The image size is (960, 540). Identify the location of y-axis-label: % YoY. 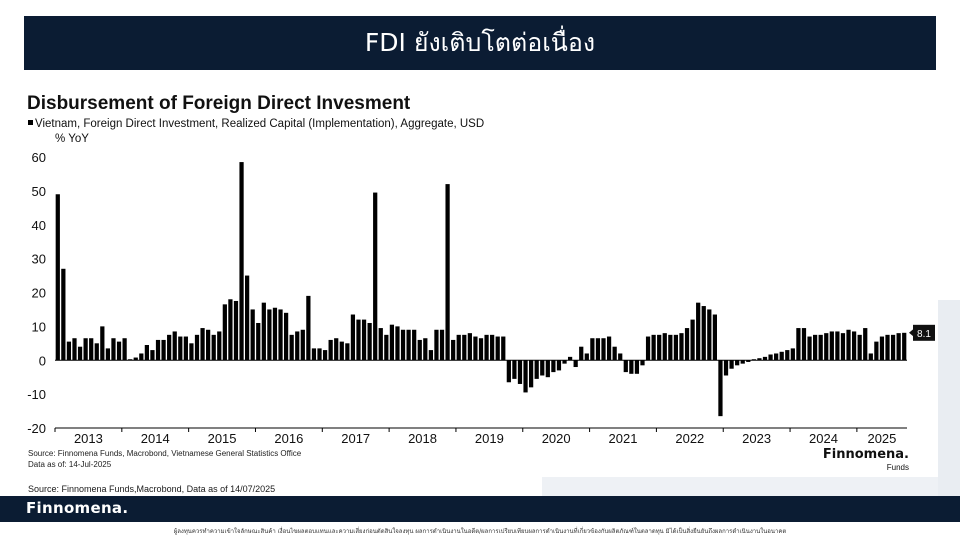
(72, 139).